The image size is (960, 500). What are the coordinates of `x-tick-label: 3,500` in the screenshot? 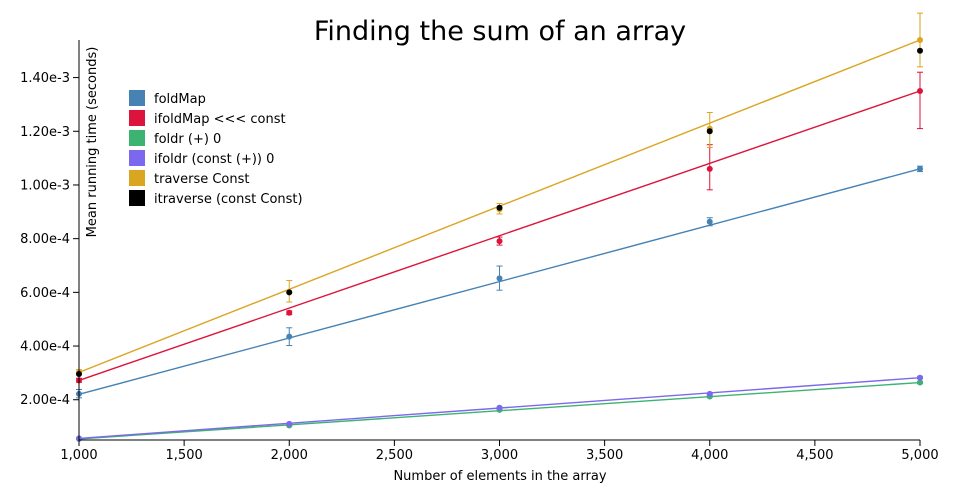 It's located at (604, 455).